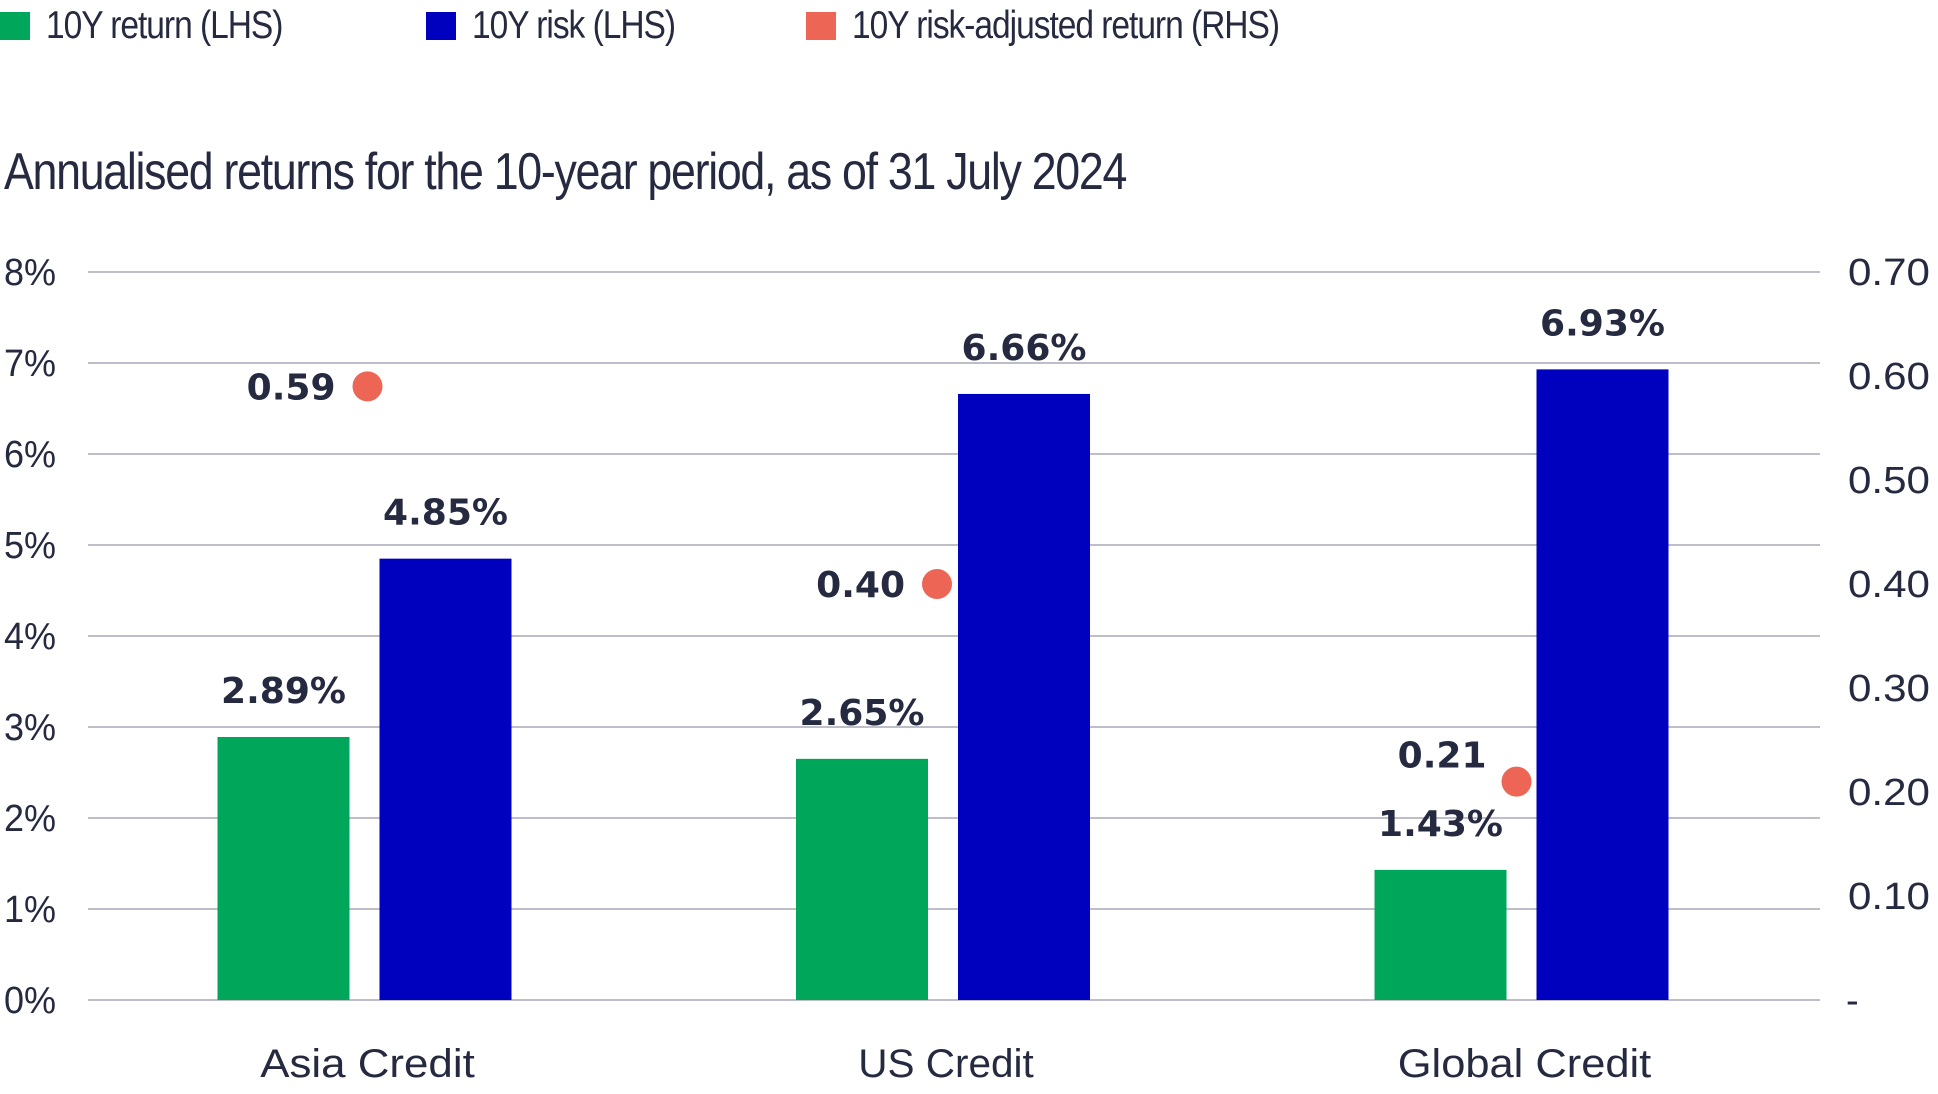  What do you see at coordinates (574, 25) in the screenshot?
I see `legend-label-risk: 10Y risk (LHS)` at bounding box center [574, 25].